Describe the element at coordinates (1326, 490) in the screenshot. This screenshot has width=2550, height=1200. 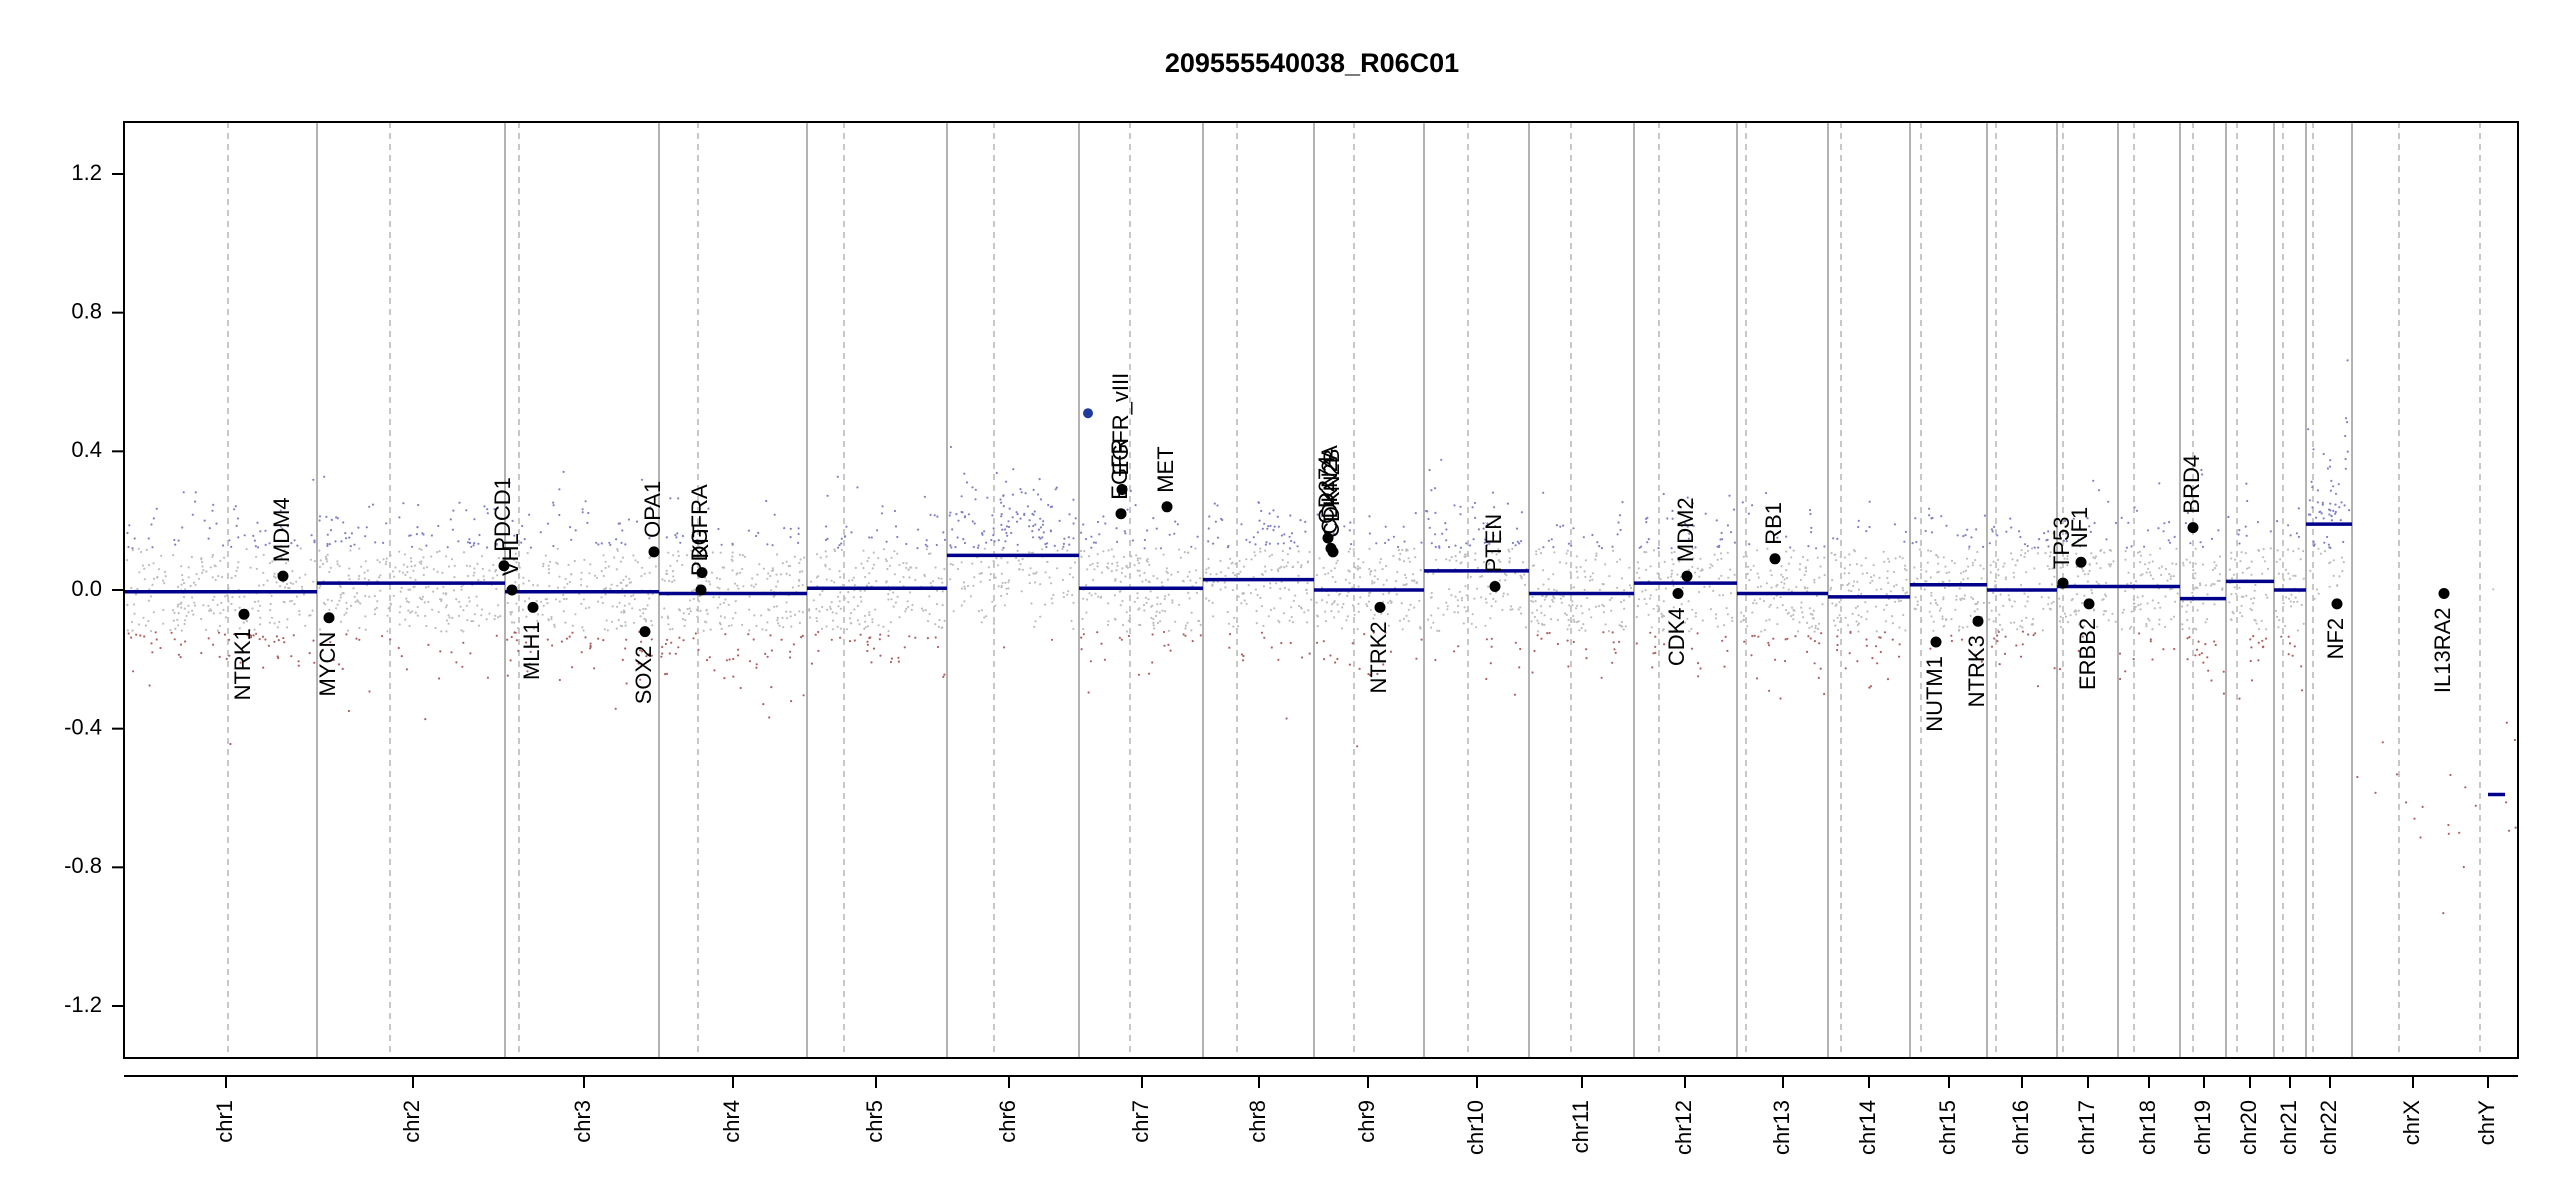
I see `gene-label-cd274: CD274` at that location.